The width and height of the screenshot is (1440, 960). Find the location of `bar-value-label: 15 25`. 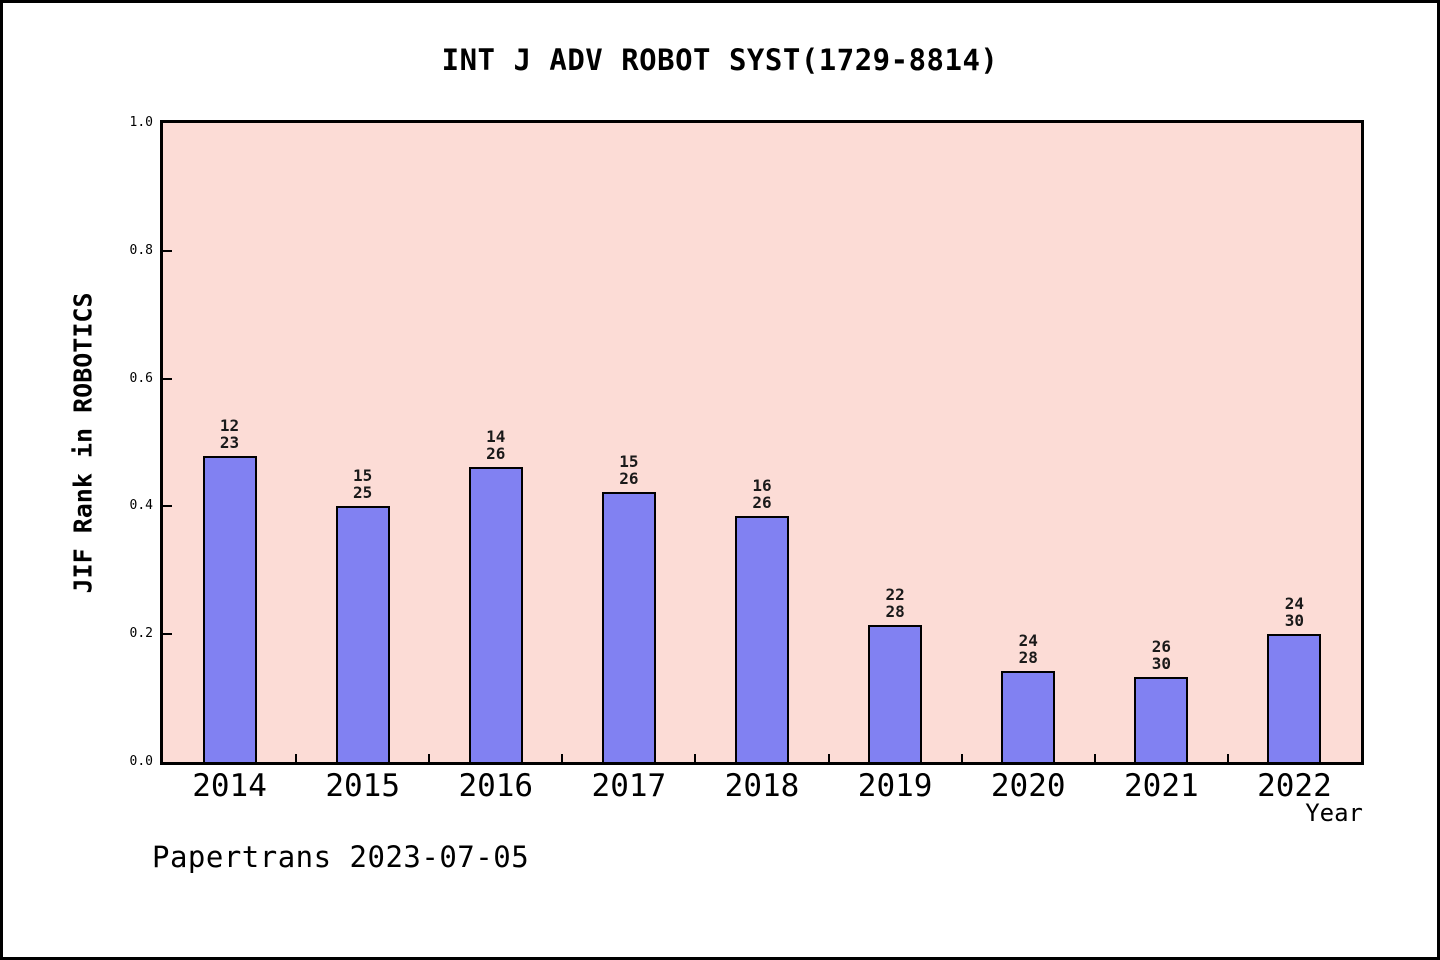

bar-value-label: 15 25 is located at coordinates (363, 484).